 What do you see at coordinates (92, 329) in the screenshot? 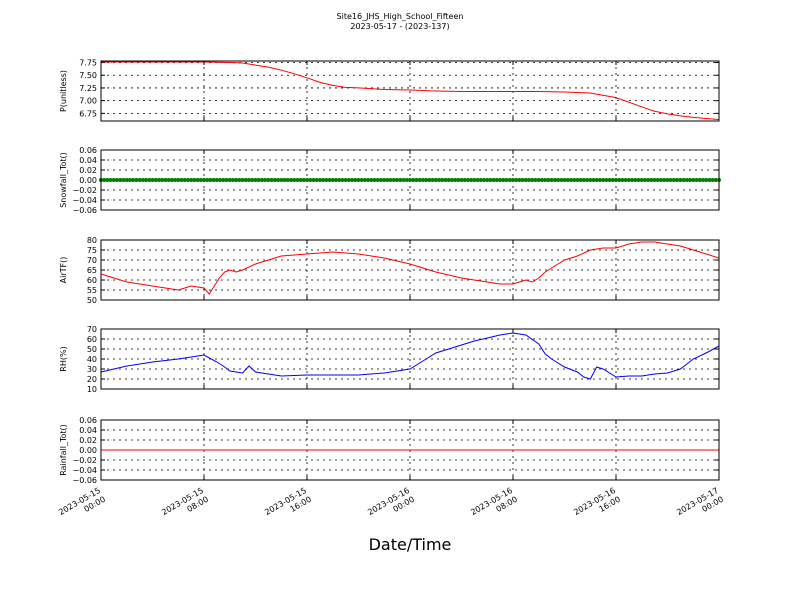
I see `y-tick-label: 70` at bounding box center [92, 329].